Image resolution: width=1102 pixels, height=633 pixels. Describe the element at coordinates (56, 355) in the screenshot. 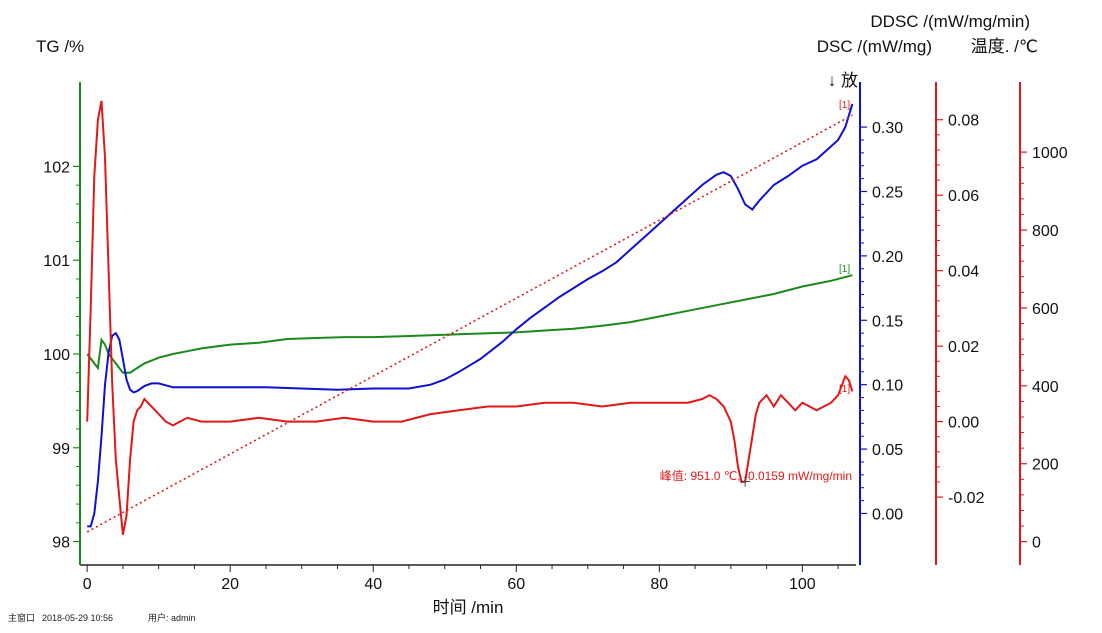

I see `tg-tick-label: 100` at that location.